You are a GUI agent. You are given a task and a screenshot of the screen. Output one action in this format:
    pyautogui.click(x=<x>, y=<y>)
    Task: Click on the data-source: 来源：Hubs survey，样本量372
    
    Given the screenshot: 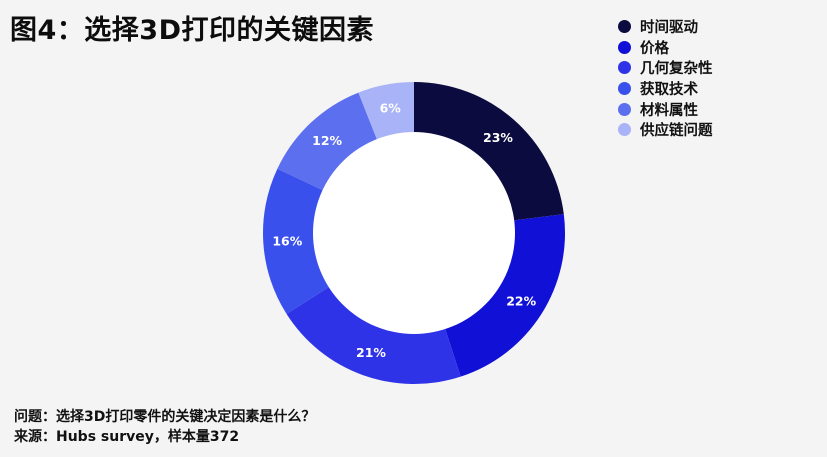 What is the action you would take?
    pyautogui.click(x=127, y=437)
    